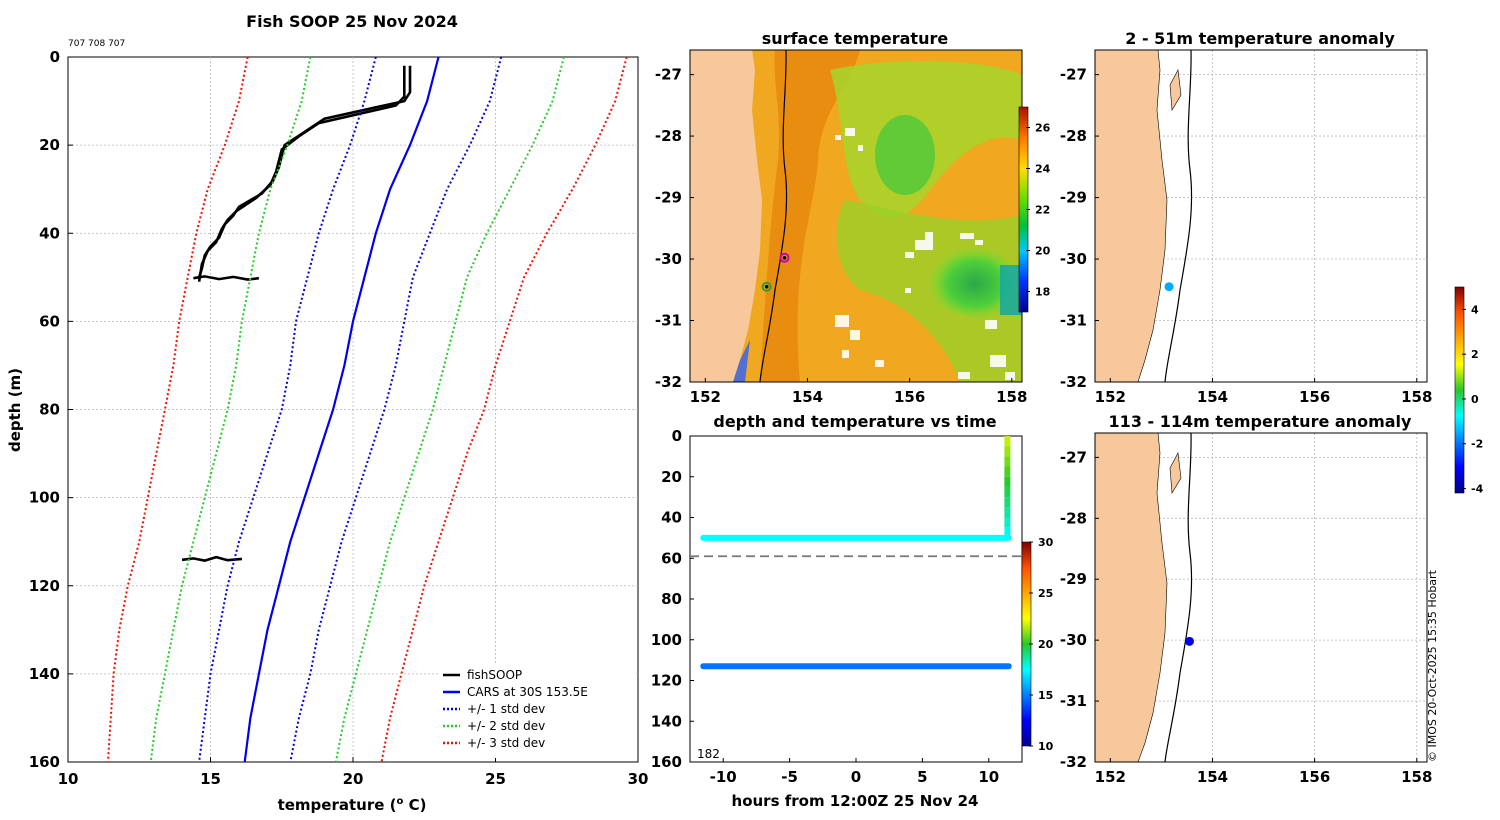 The width and height of the screenshot is (1500, 820). What do you see at coordinates (55, 57) in the screenshot?
I see `profile-ytick-label: 0` at bounding box center [55, 57].